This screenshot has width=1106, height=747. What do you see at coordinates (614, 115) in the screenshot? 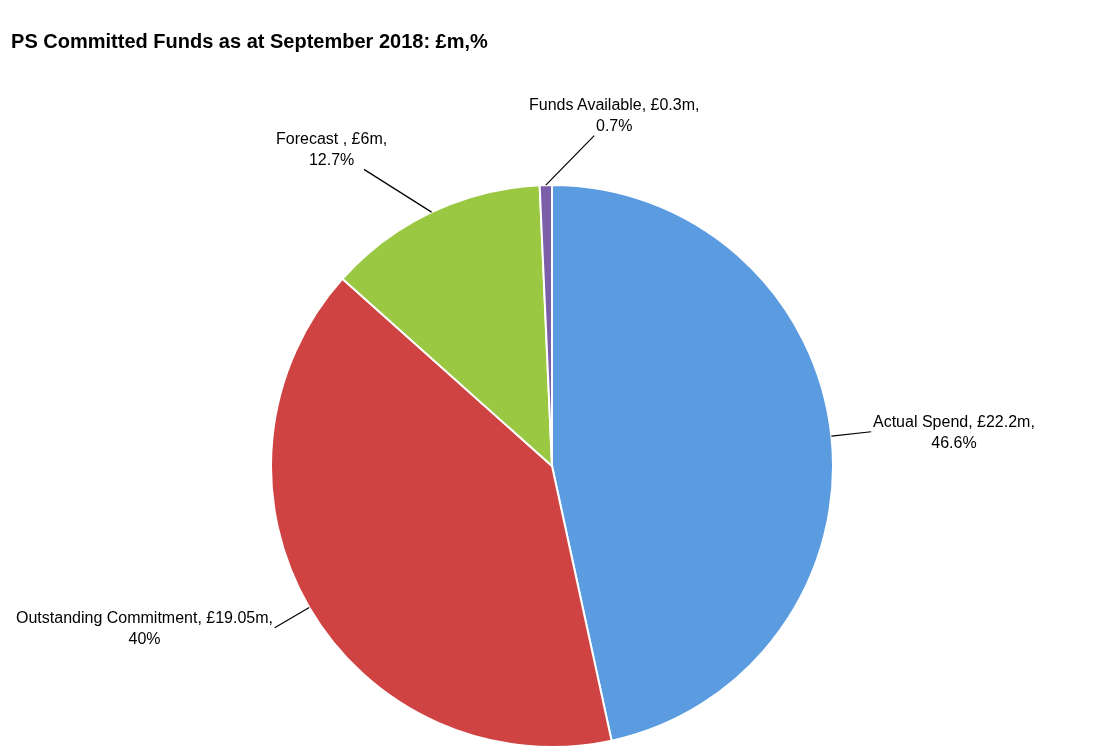
I see `slice-label: Funds Available, £0.3m, 0.7%` at bounding box center [614, 115].